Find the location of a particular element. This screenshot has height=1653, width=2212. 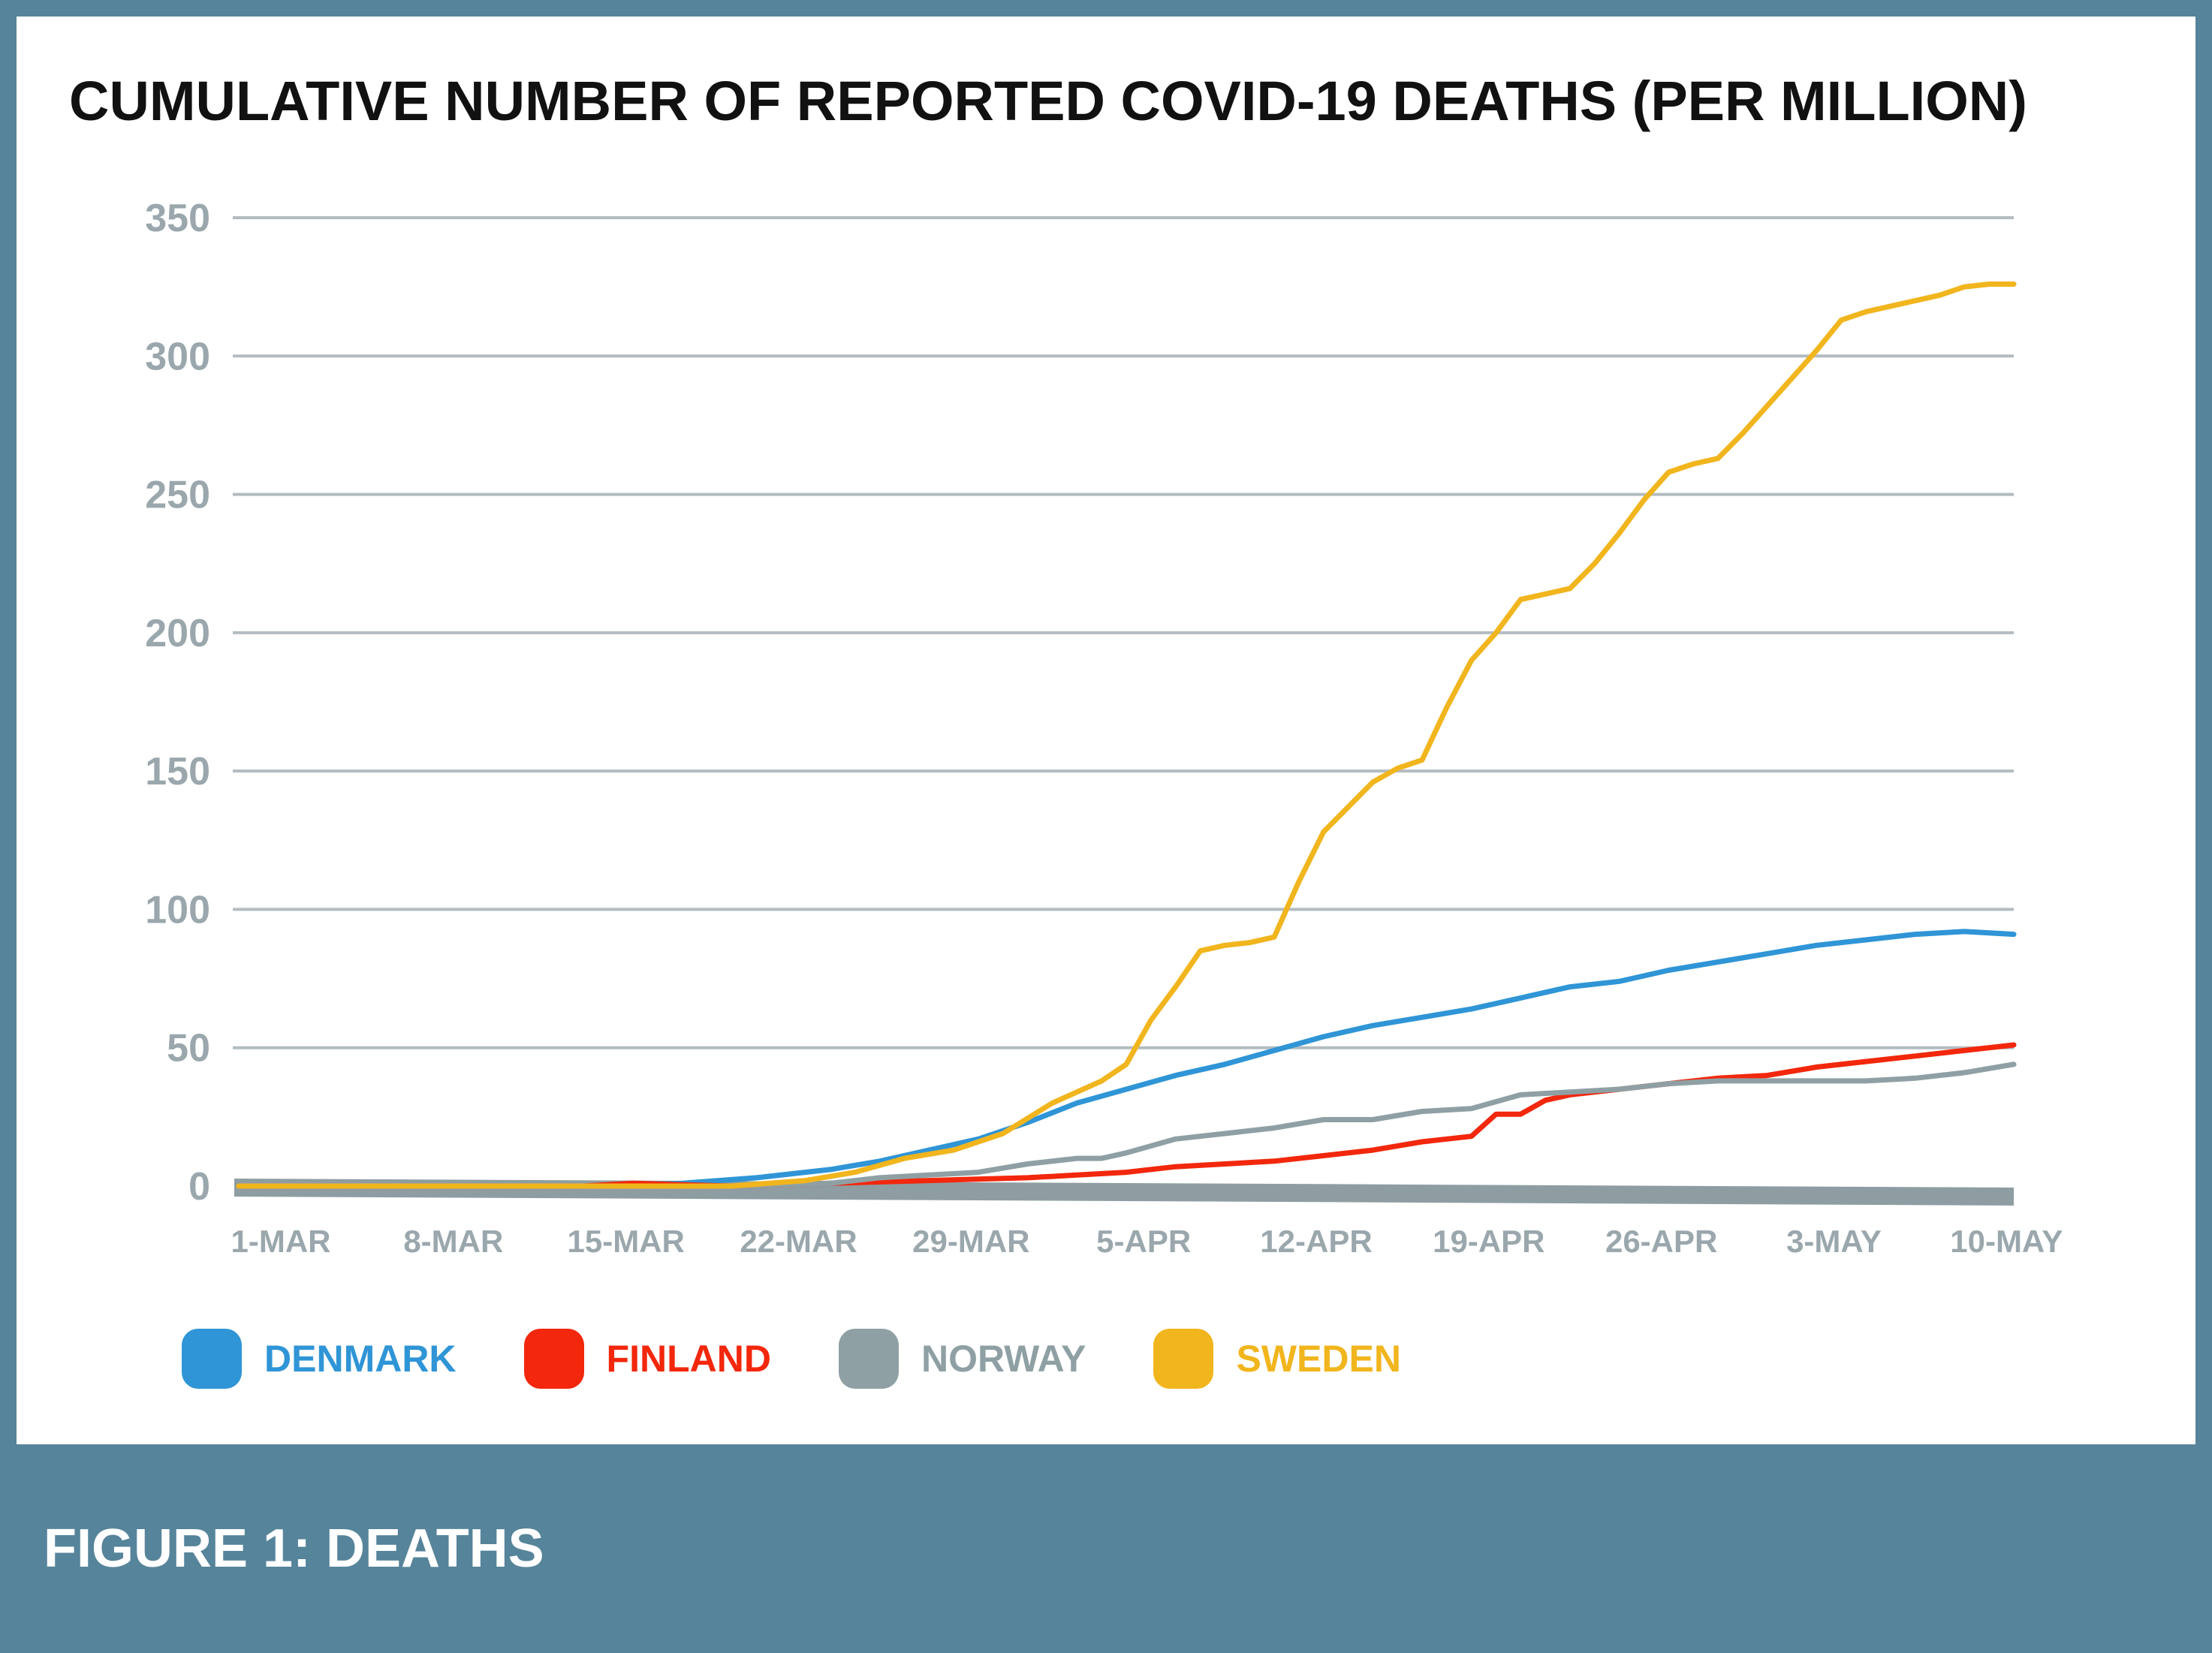

figure-caption: FIGURE 1: DEATHS is located at coordinates (294, 1549).